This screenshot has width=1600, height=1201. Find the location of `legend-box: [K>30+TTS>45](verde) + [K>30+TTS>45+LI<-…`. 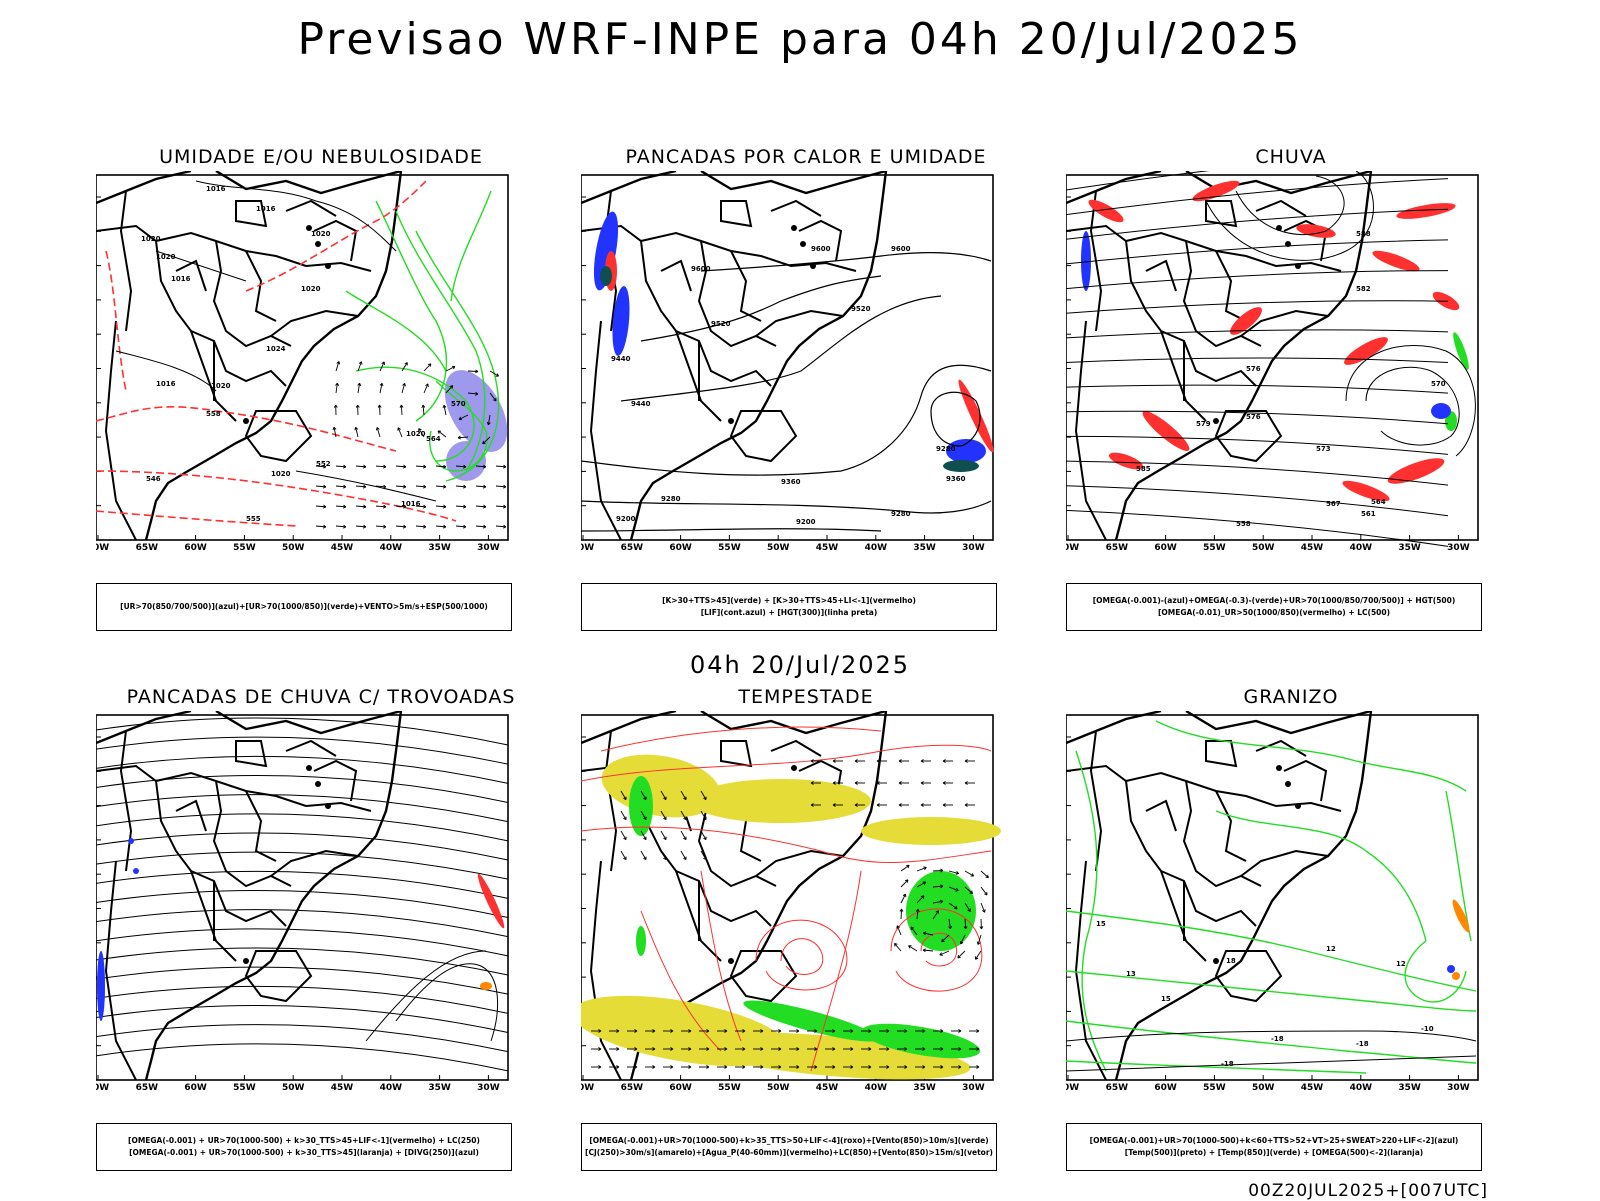

legend-box: [K>30+TTS>45](verde) + [K>30+TTS>45+LI<-… is located at coordinates (789, 607).